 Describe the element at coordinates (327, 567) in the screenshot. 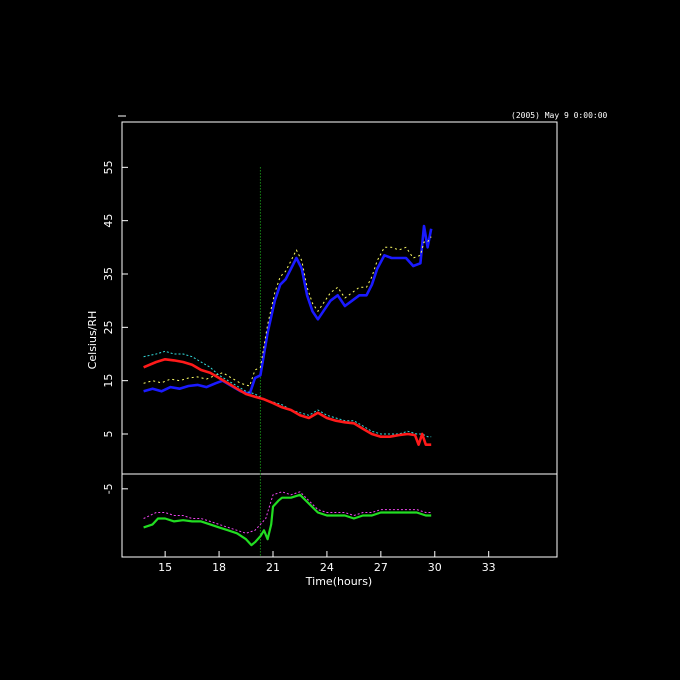

I see `x-tick-label-3: 24` at that location.